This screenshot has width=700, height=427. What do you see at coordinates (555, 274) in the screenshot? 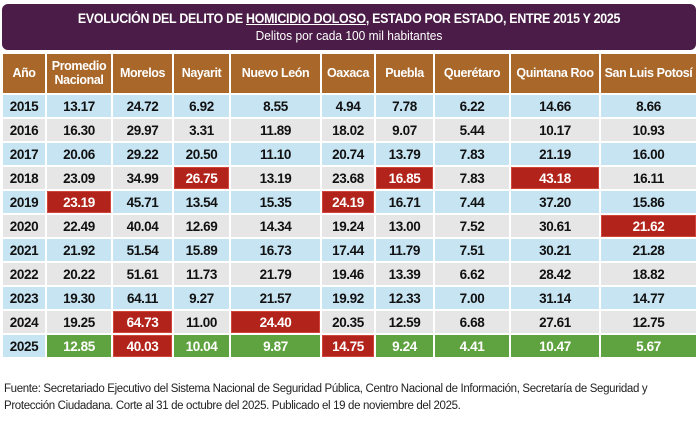
I see `value-cell: 28.42` at bounding box center [555, 274].